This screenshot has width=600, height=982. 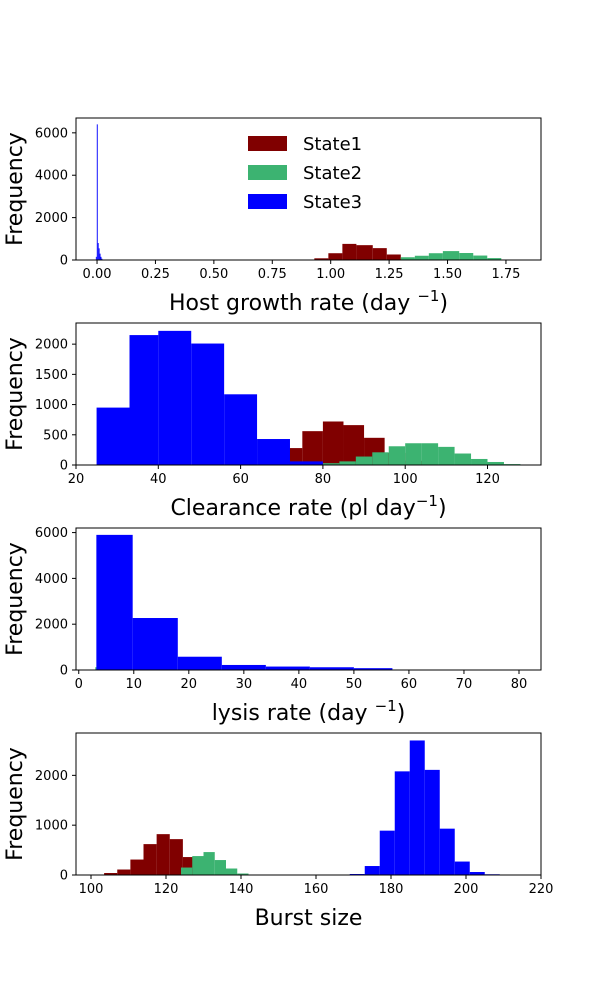 I want to click on y-tick-label: 500, so click(x=55, y=435).